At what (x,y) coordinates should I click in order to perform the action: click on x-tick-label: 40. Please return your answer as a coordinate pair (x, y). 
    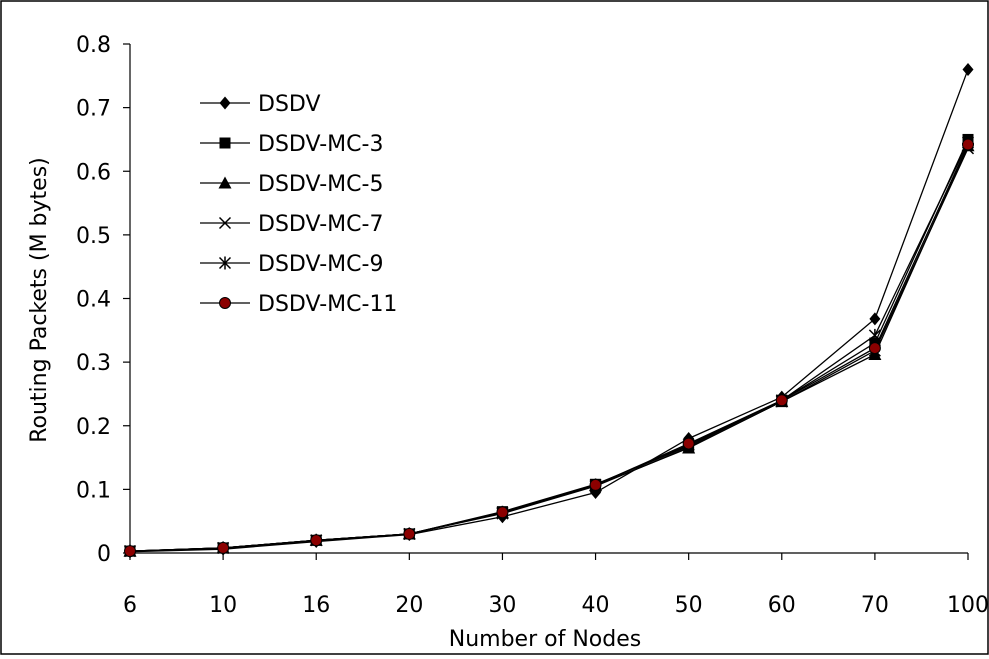
    Looking at the image, I should click on (596, 605).